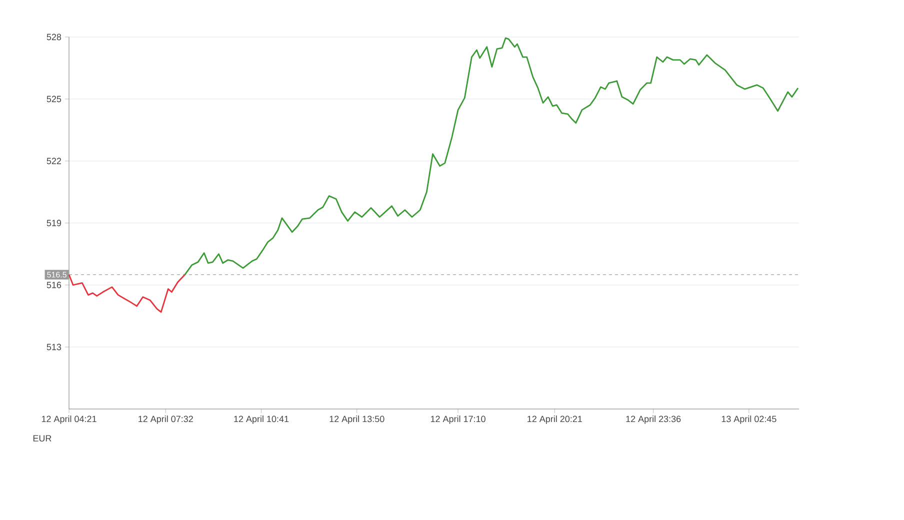 The image size is (904, 520). Describe the element at coordinates (653, 420) in the screenshot. I see `x-tick-label: 12 April 23:36` at that location.